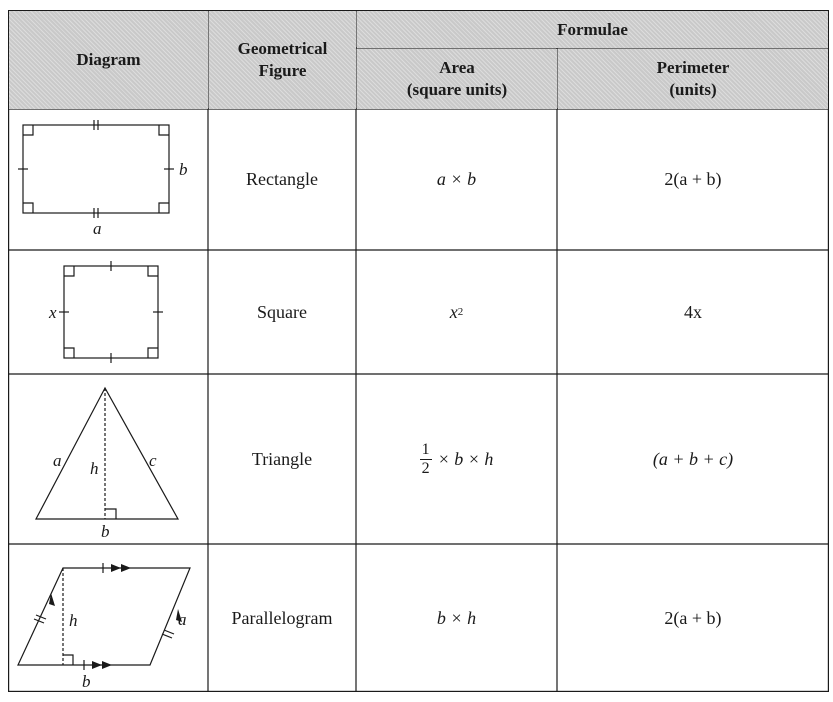  Describe the element at coordinates (73, 620) in the screenshot. I see `parallelogram-label-h: h` at that location.